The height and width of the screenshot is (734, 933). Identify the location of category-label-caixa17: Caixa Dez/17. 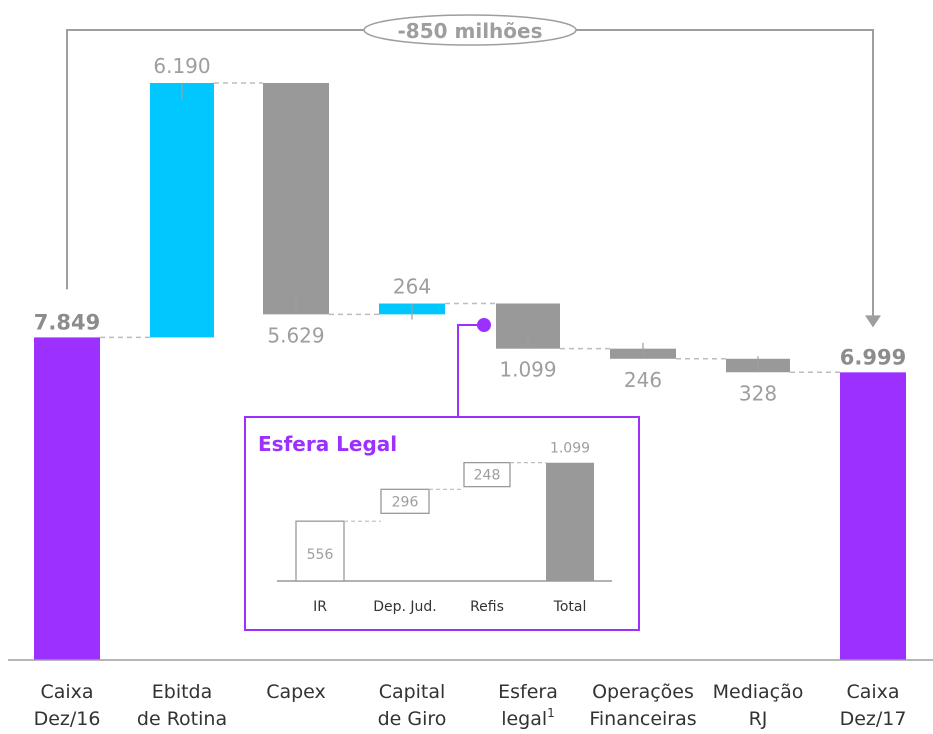
(873, 705).